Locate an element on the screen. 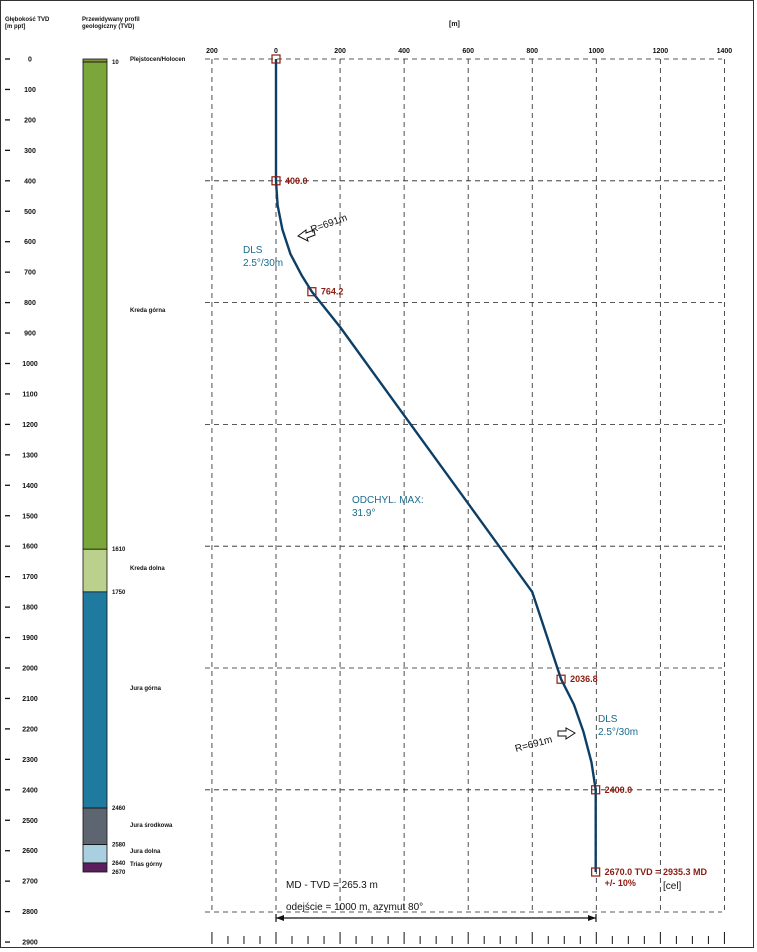 The width and height of the screenshot is (757, 952). depth-tick-label: 400 is located at coordinates (30, 181).